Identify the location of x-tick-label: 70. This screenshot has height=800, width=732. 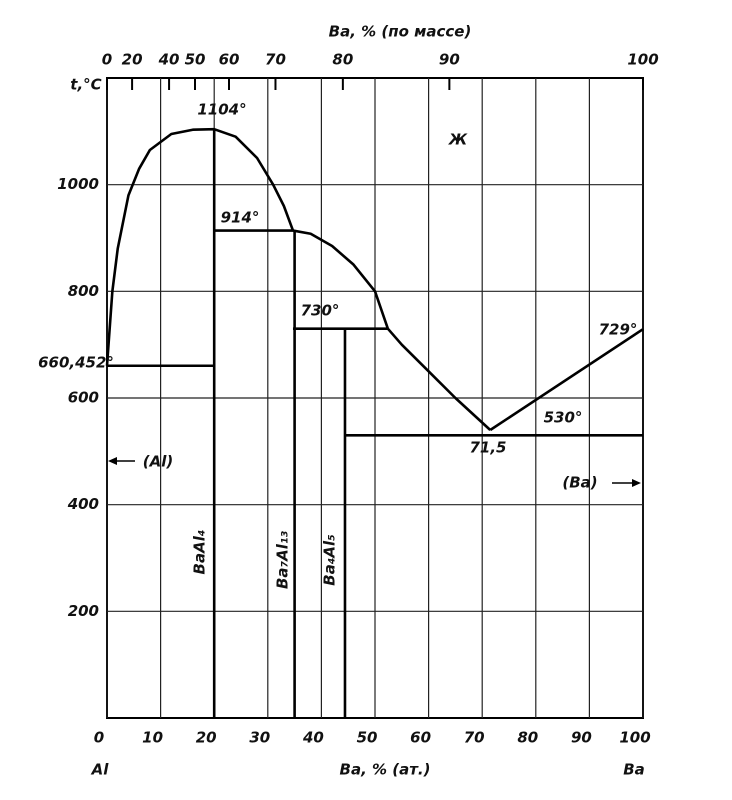
(474, 738).